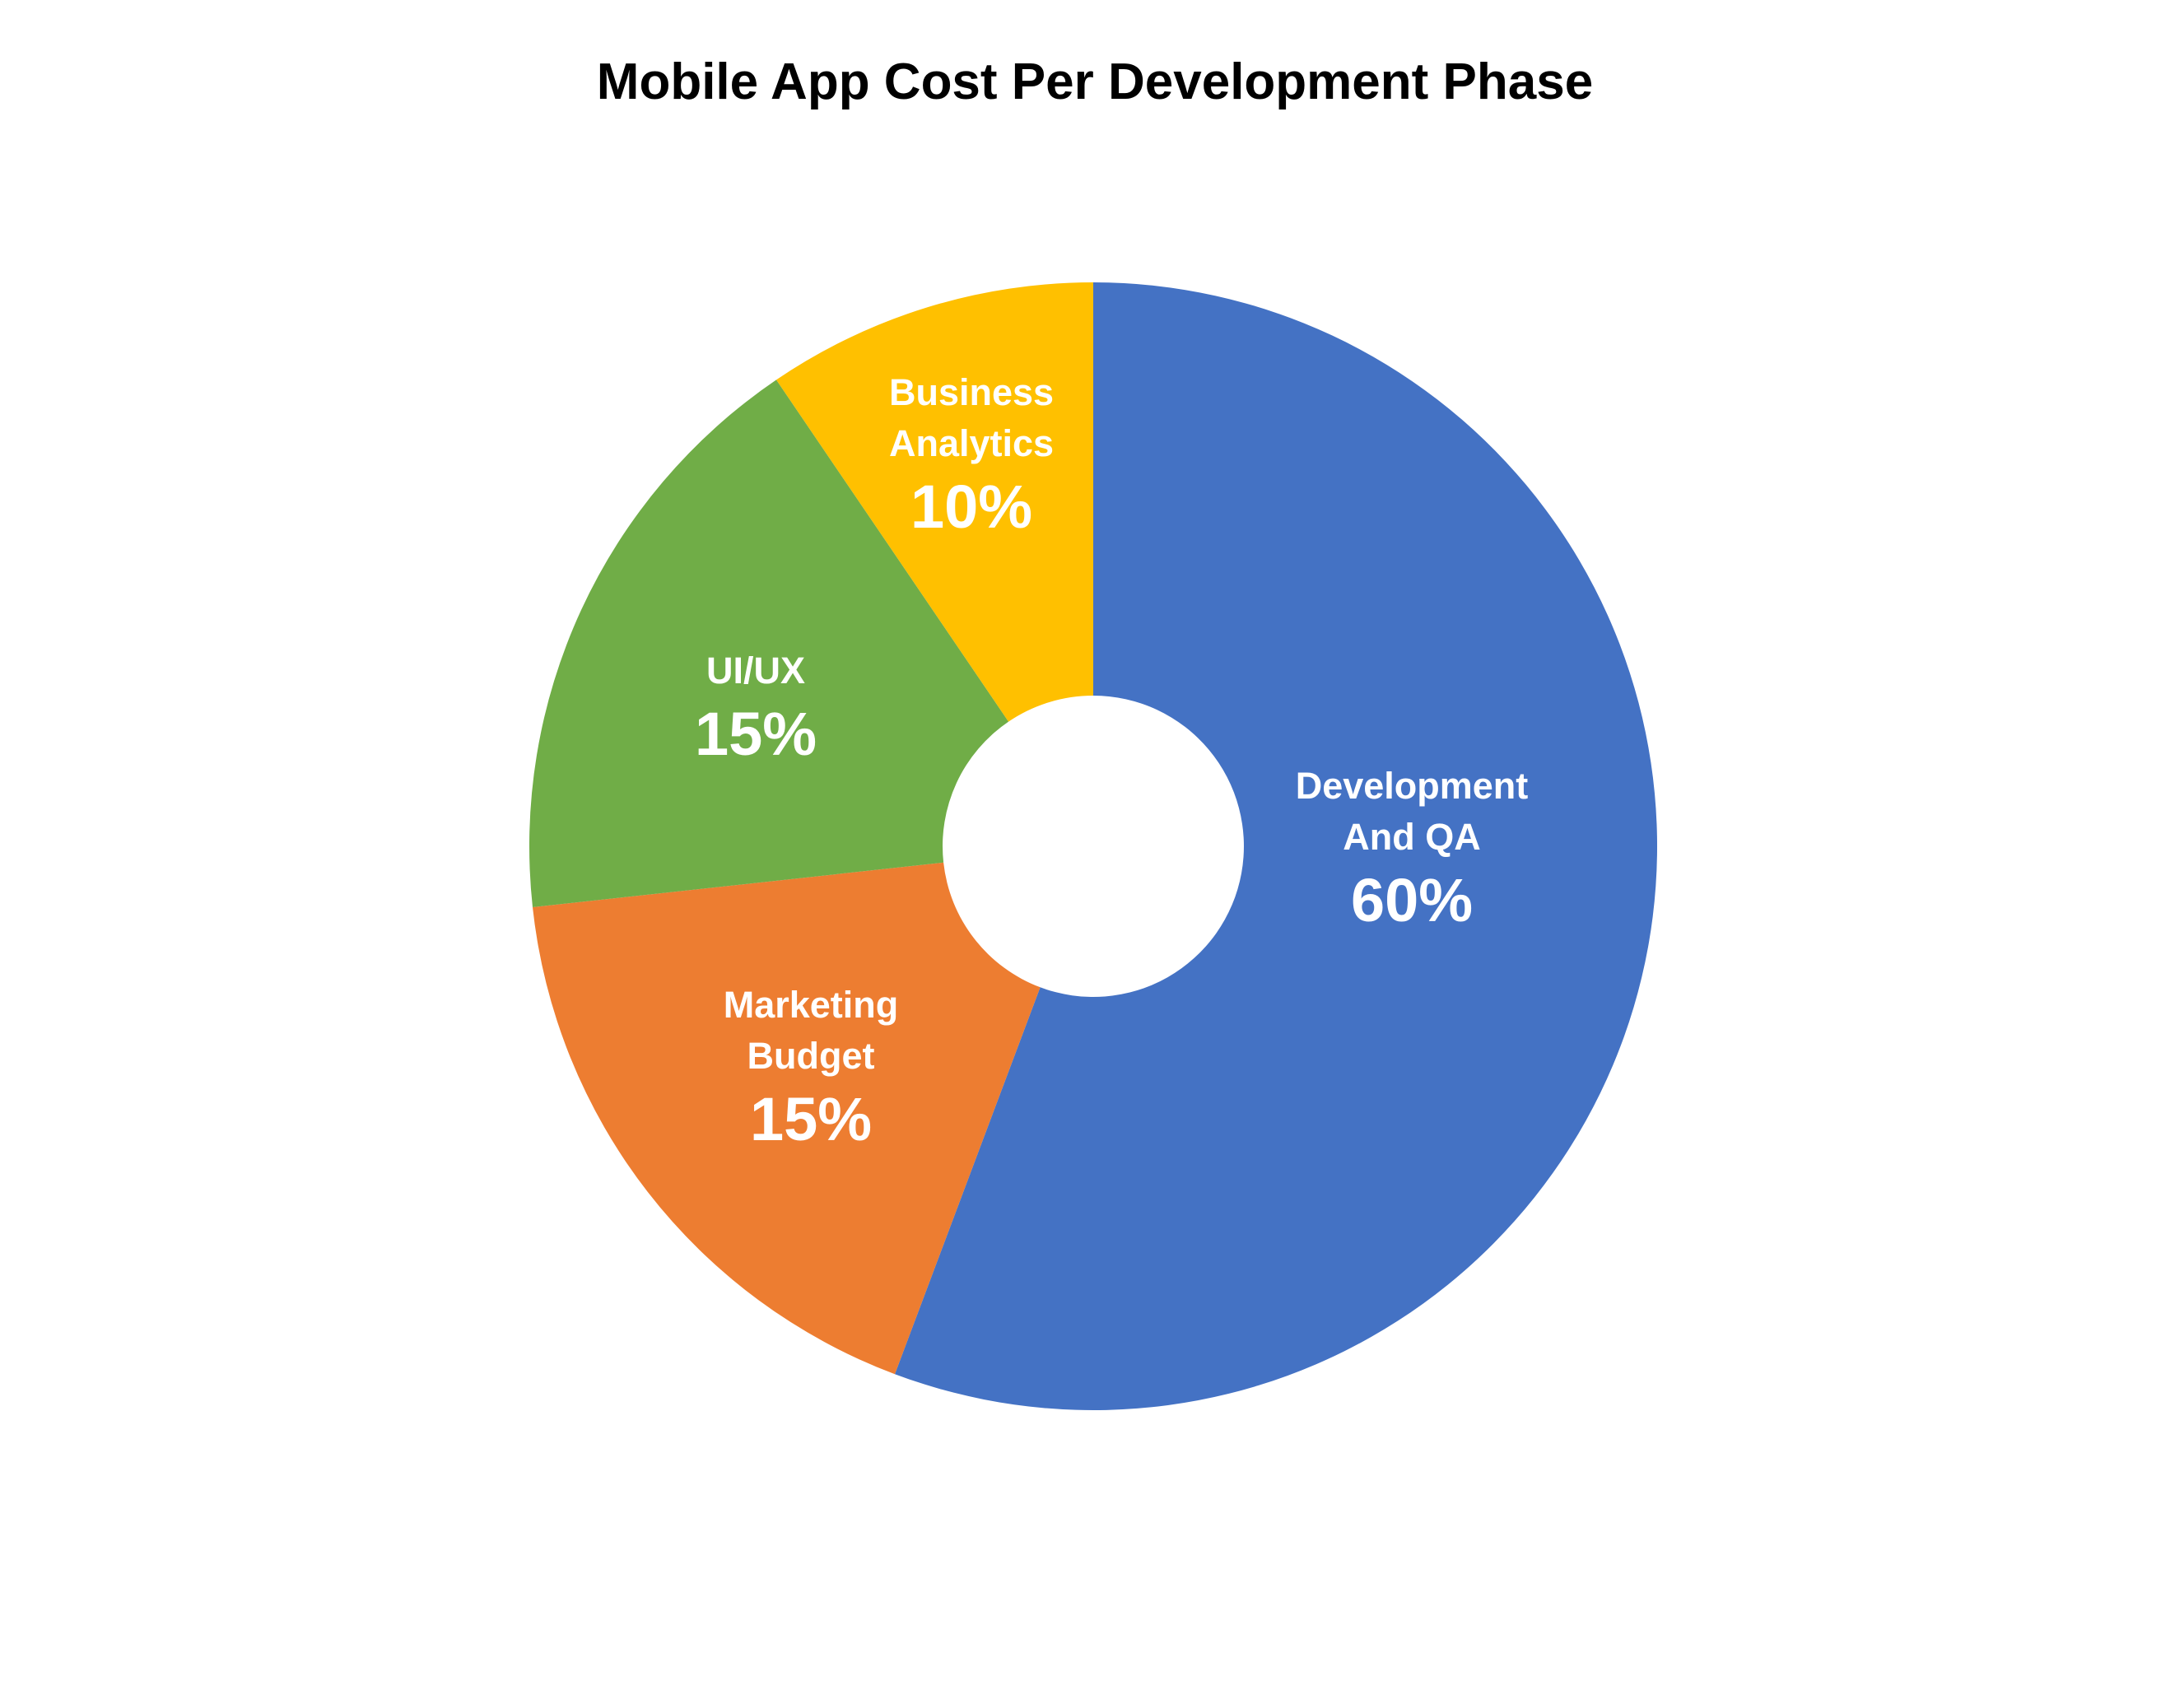 Image resolution: width=2184 pixels, height=1695 pixels. Describe the element at coordinates (769, 643) in the screenshot. I see `pie-slice-ui-ux` at that location.